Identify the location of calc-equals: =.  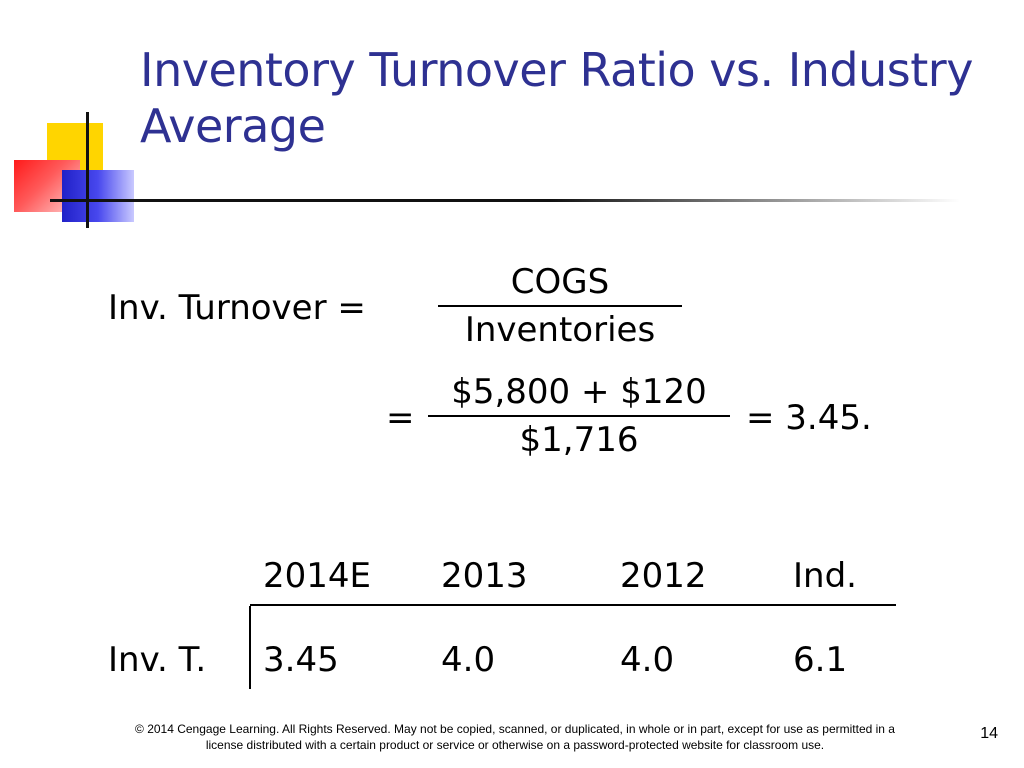
(400, 418).